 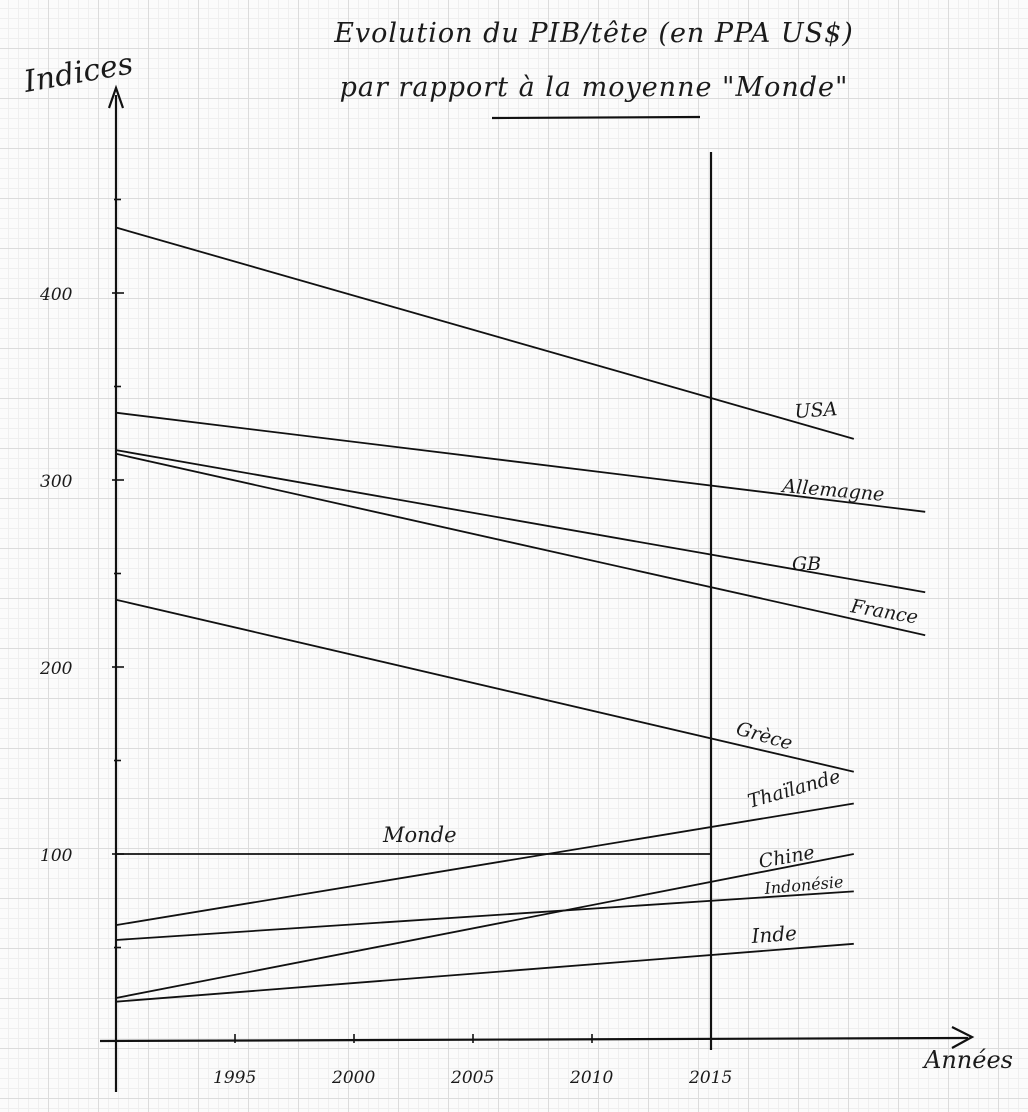 I want to click on series-label-gb: GB, so click(x=806, y=564).